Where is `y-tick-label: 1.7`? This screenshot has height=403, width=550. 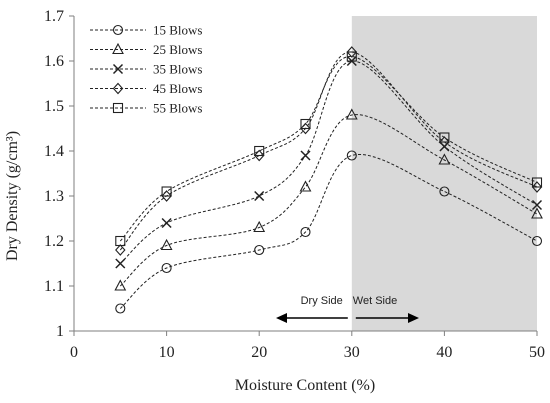
y-tick-label: 1.7 is located at coordinates (54, 16).